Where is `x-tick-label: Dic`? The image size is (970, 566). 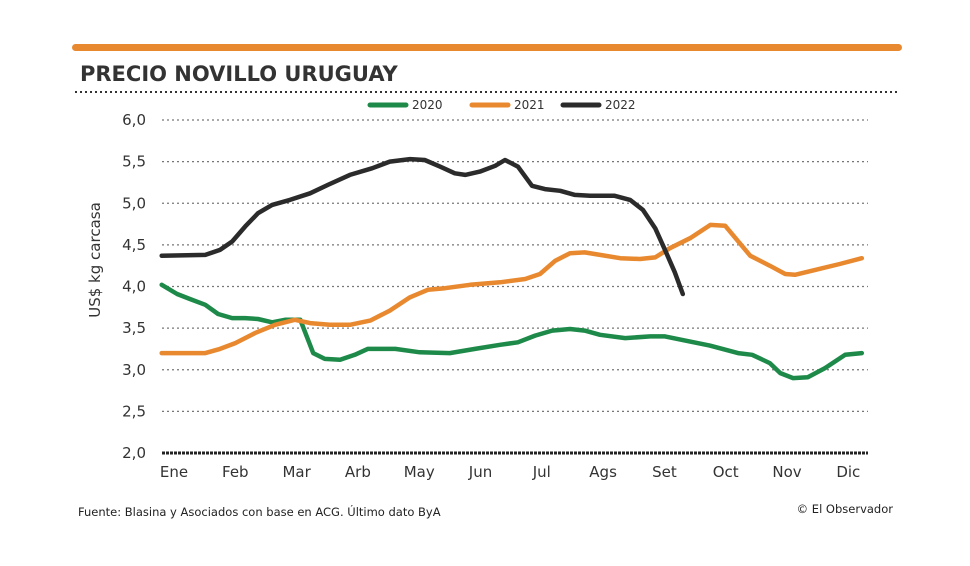
x-tick-label: Dic is located at coordinates (848, 472).